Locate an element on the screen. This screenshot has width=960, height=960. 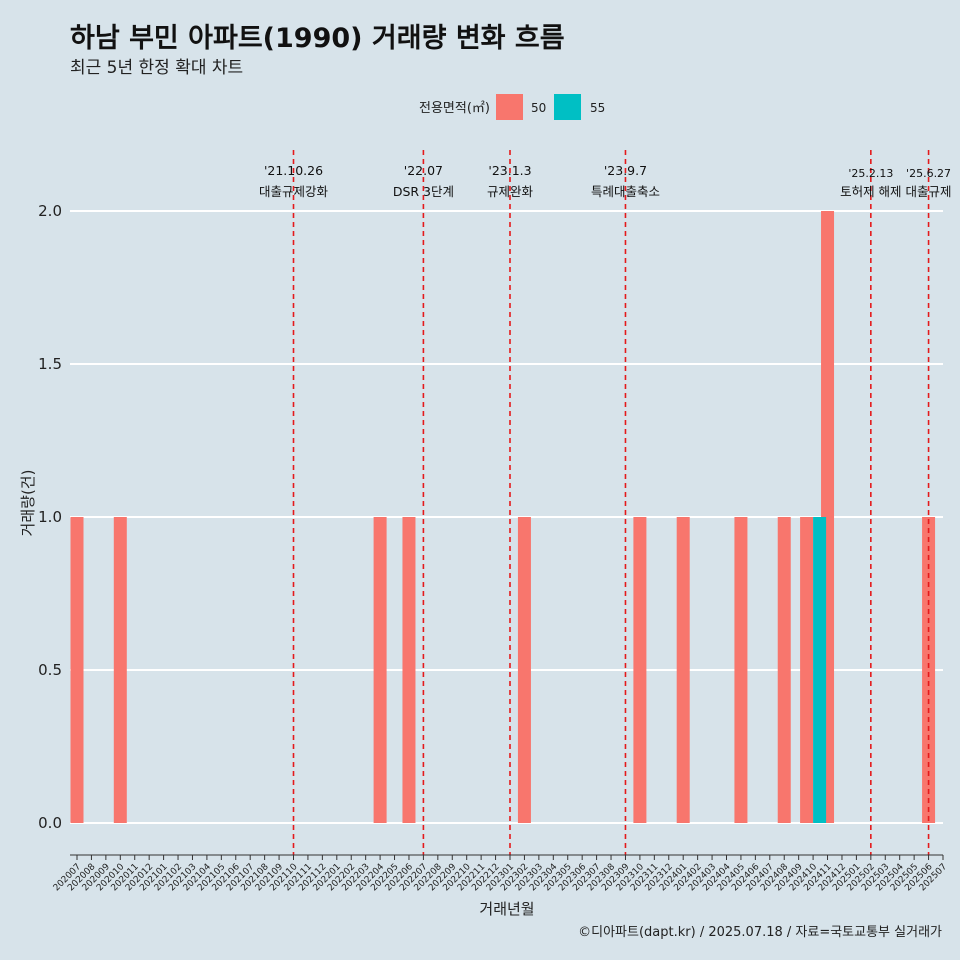
annotation-date: '25.6.27 is located at coordinates (928, 173).